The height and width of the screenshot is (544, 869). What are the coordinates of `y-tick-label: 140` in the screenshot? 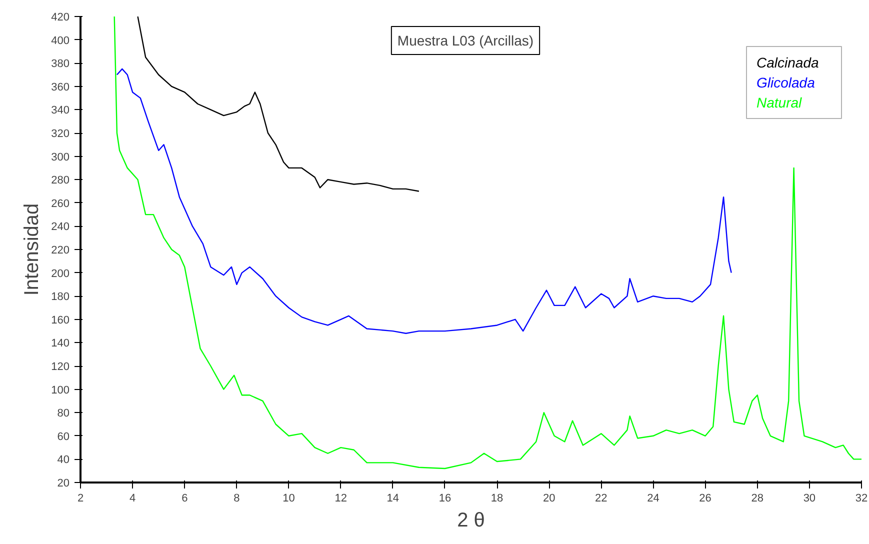 It's located at (60, 344).